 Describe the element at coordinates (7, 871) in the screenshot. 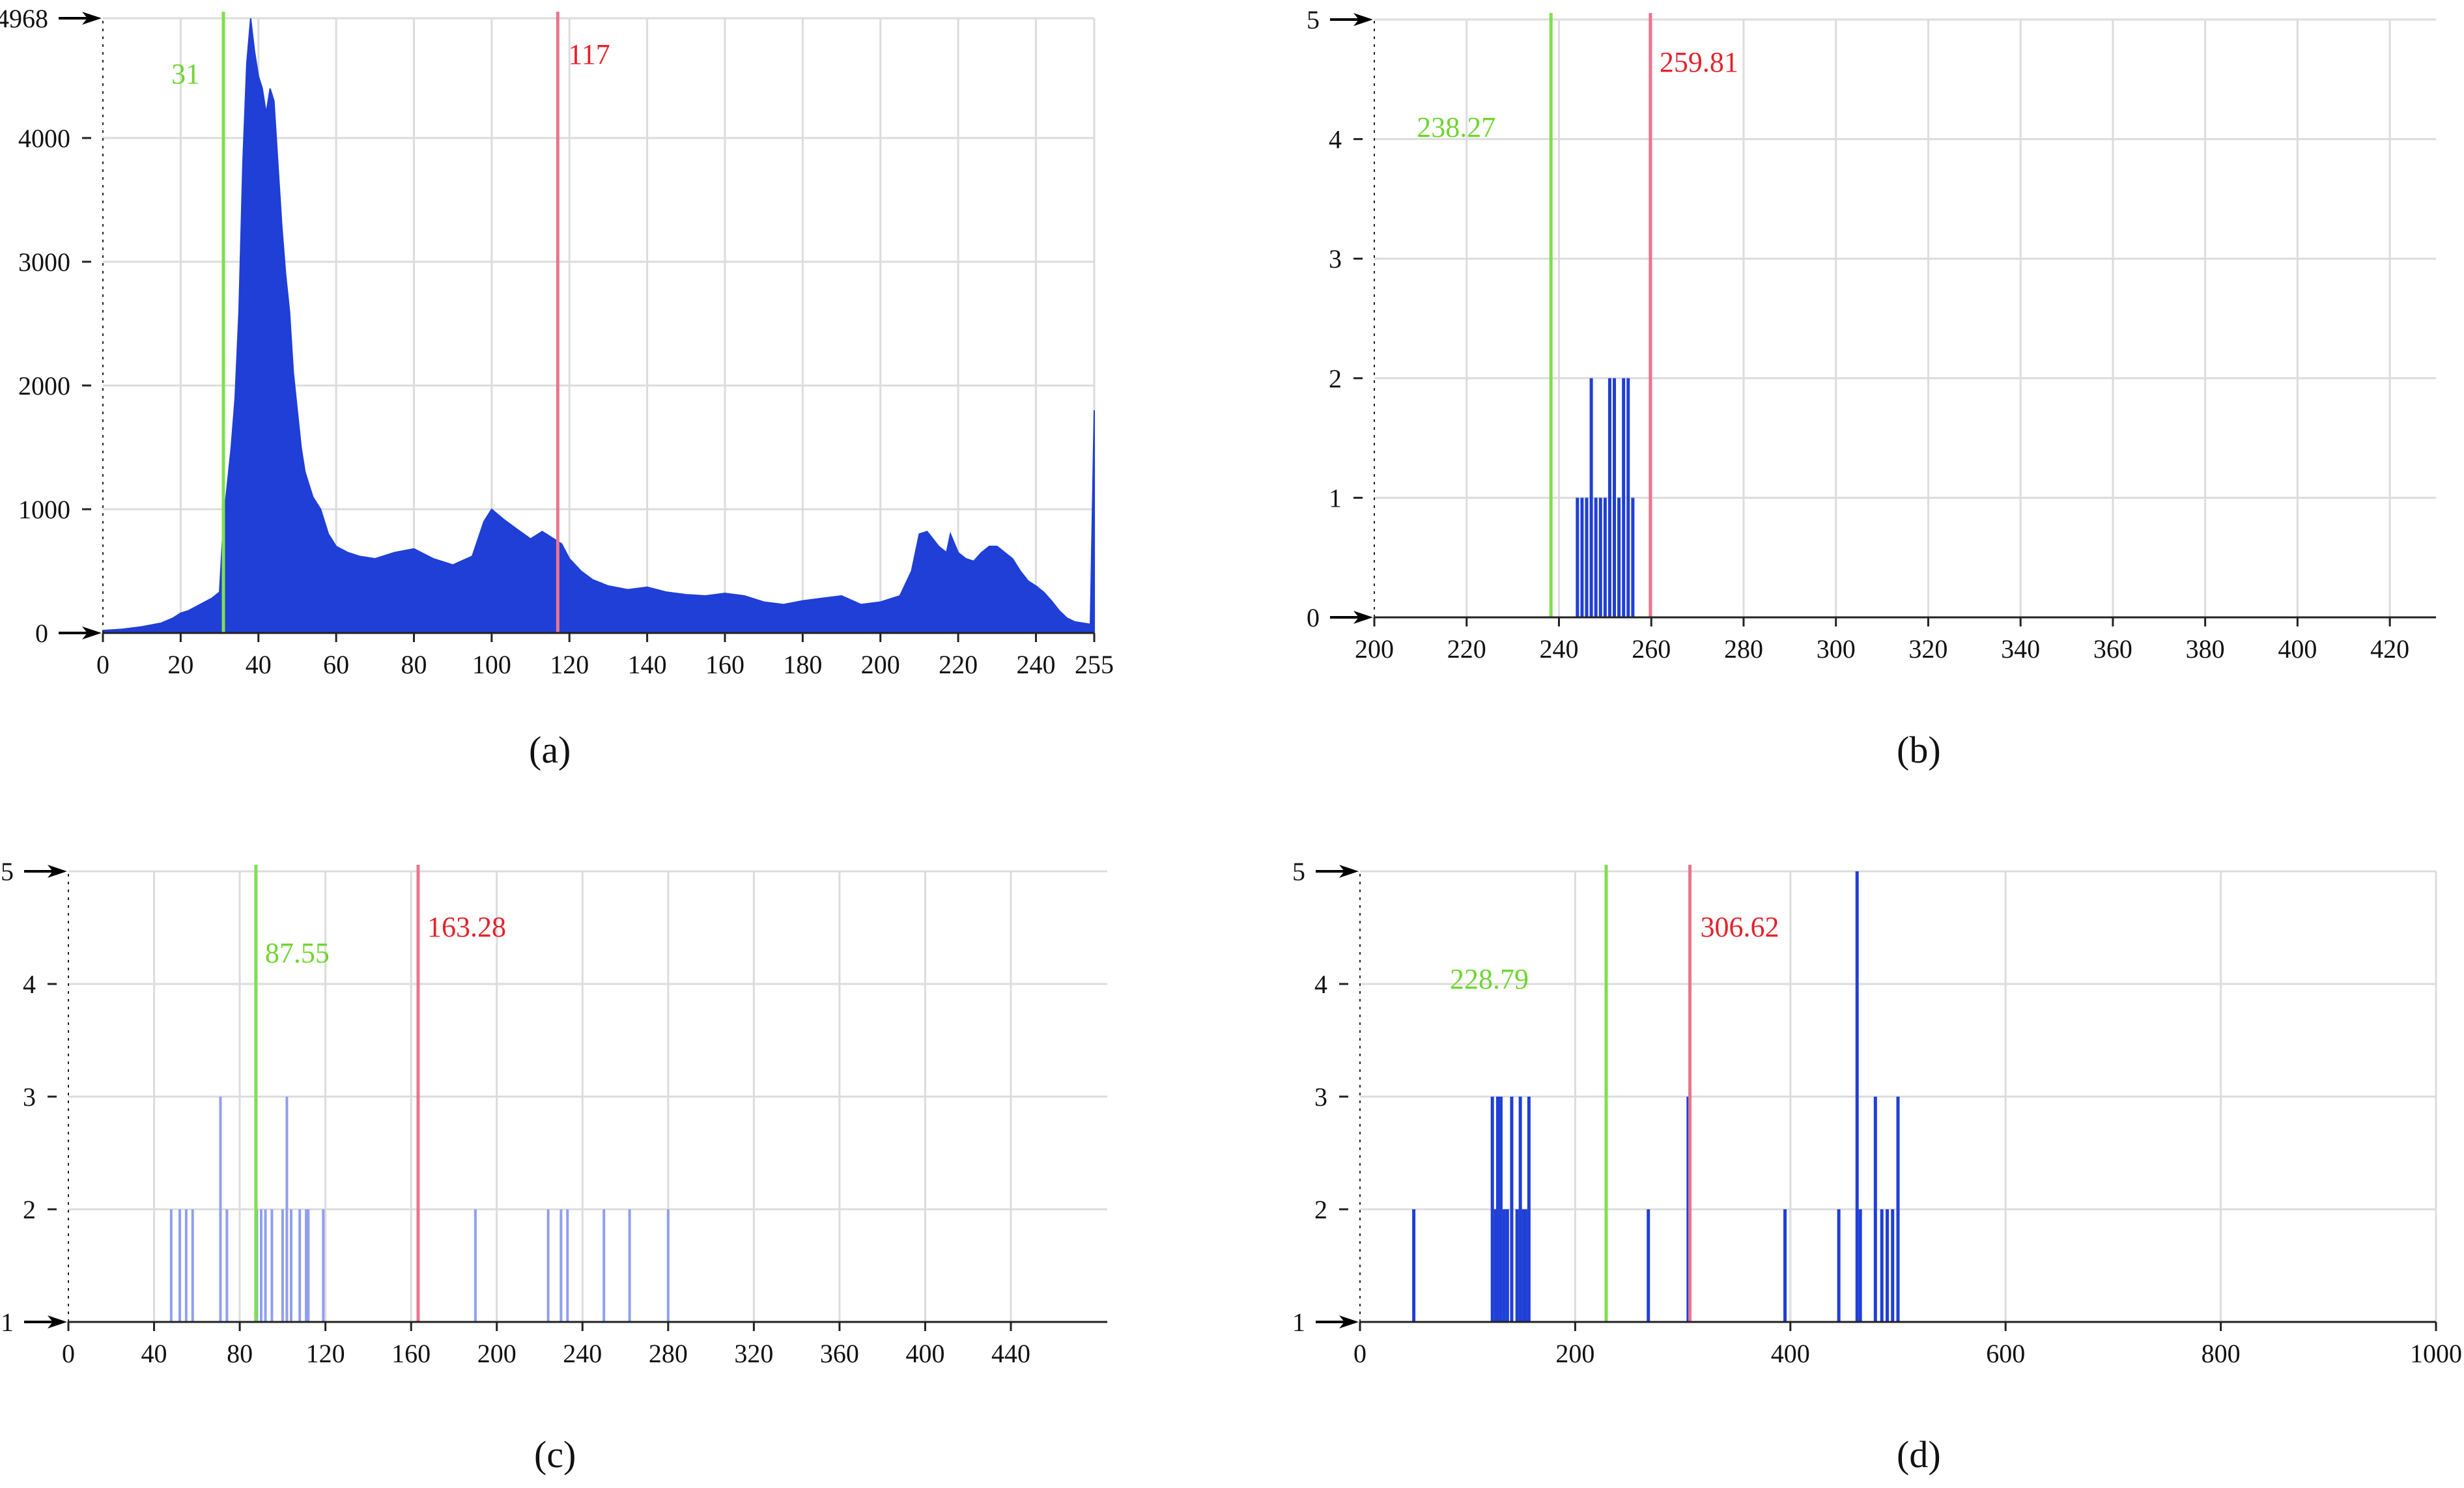

I see `y-tick-label-c-4: 5` at that location.